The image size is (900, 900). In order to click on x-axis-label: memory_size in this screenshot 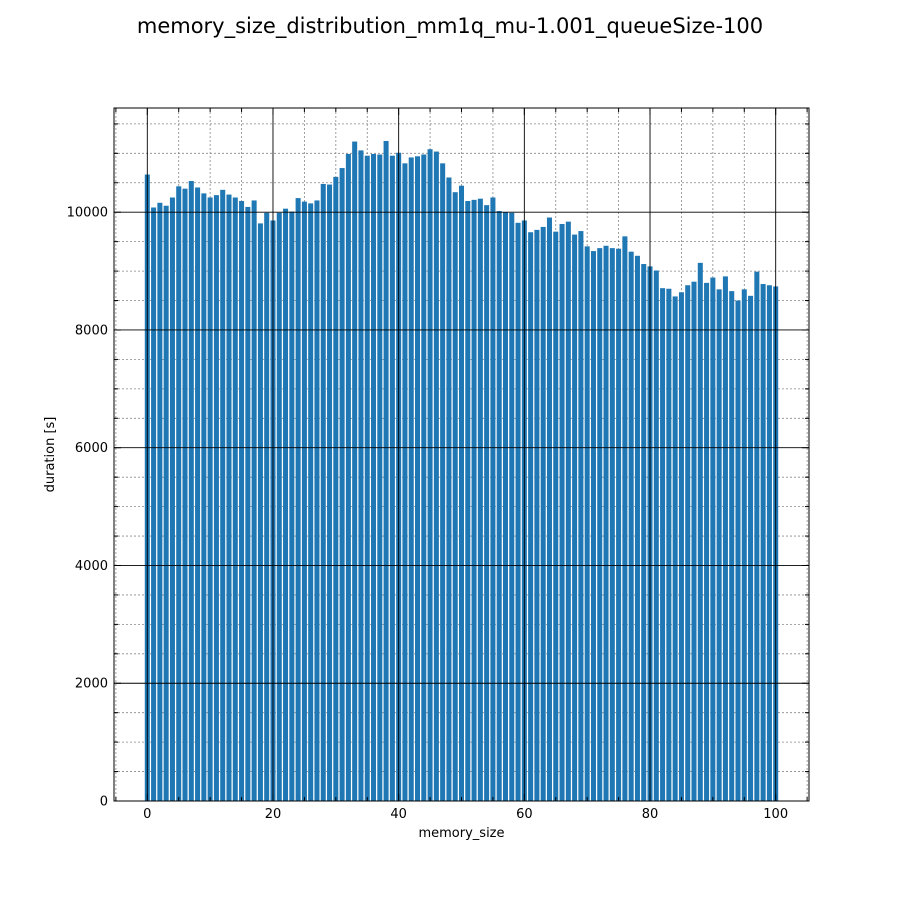, I will do `click(461, 833)`.